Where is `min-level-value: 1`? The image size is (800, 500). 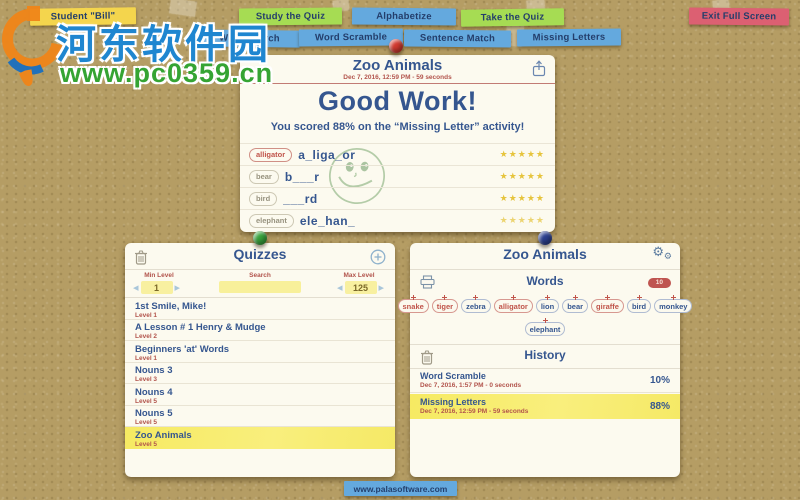 min-level-value: 1 is located at coordinates (156, 287).